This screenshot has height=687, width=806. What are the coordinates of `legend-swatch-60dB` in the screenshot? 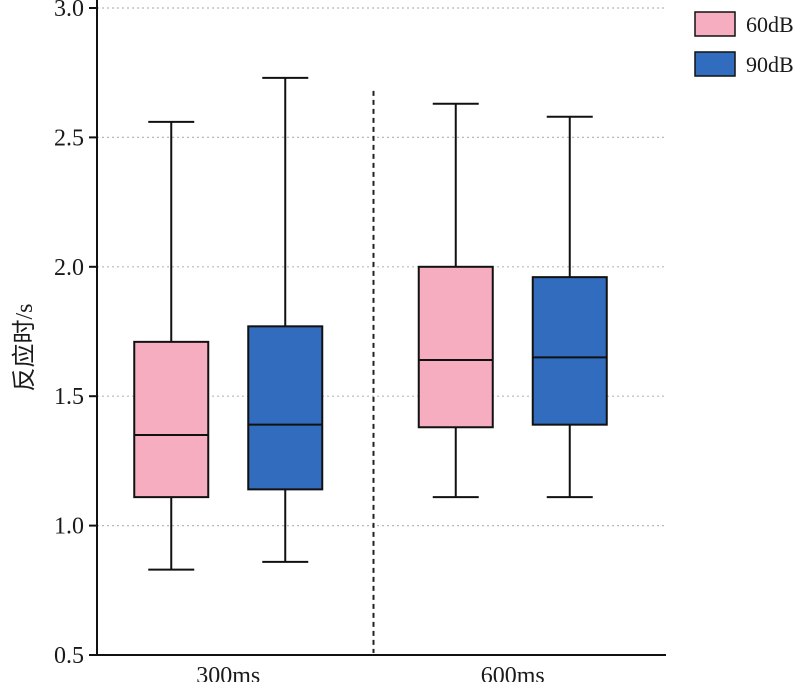 It's located at (715, 24).